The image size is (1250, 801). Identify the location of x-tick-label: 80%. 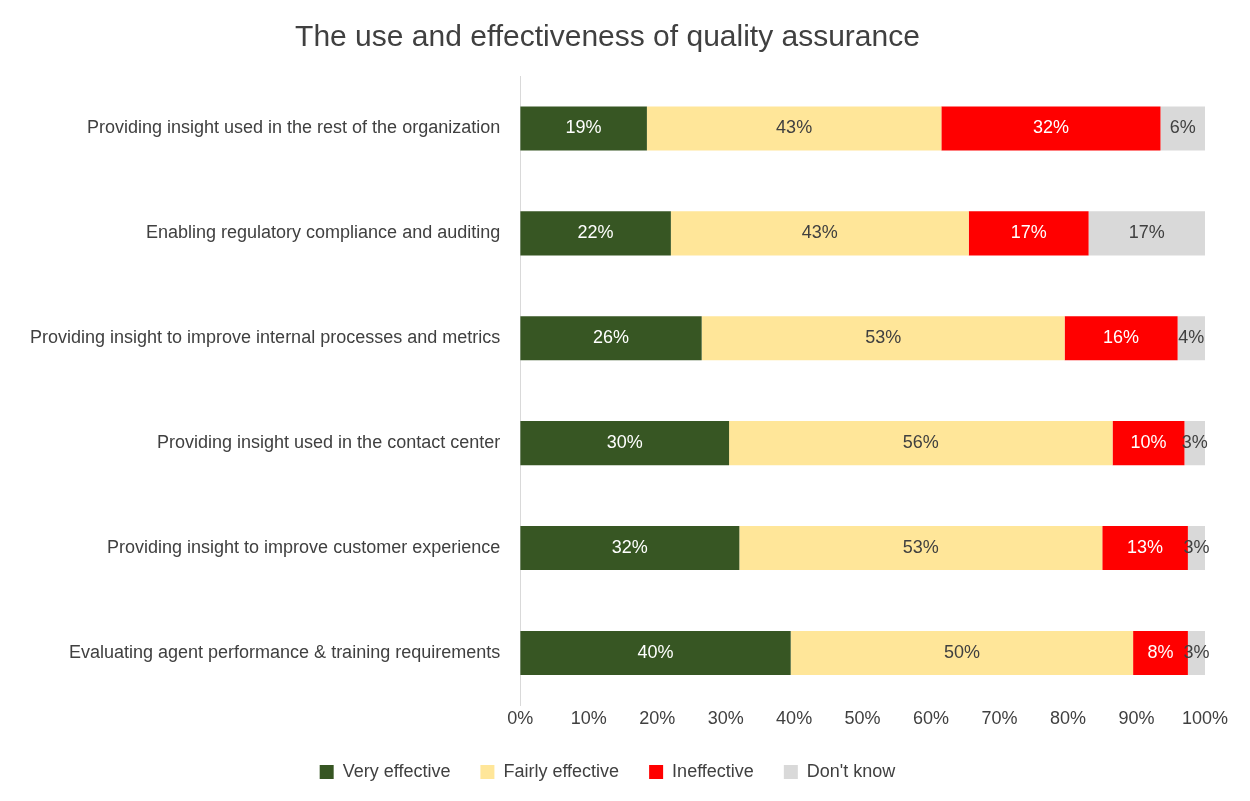
(1068, 718).